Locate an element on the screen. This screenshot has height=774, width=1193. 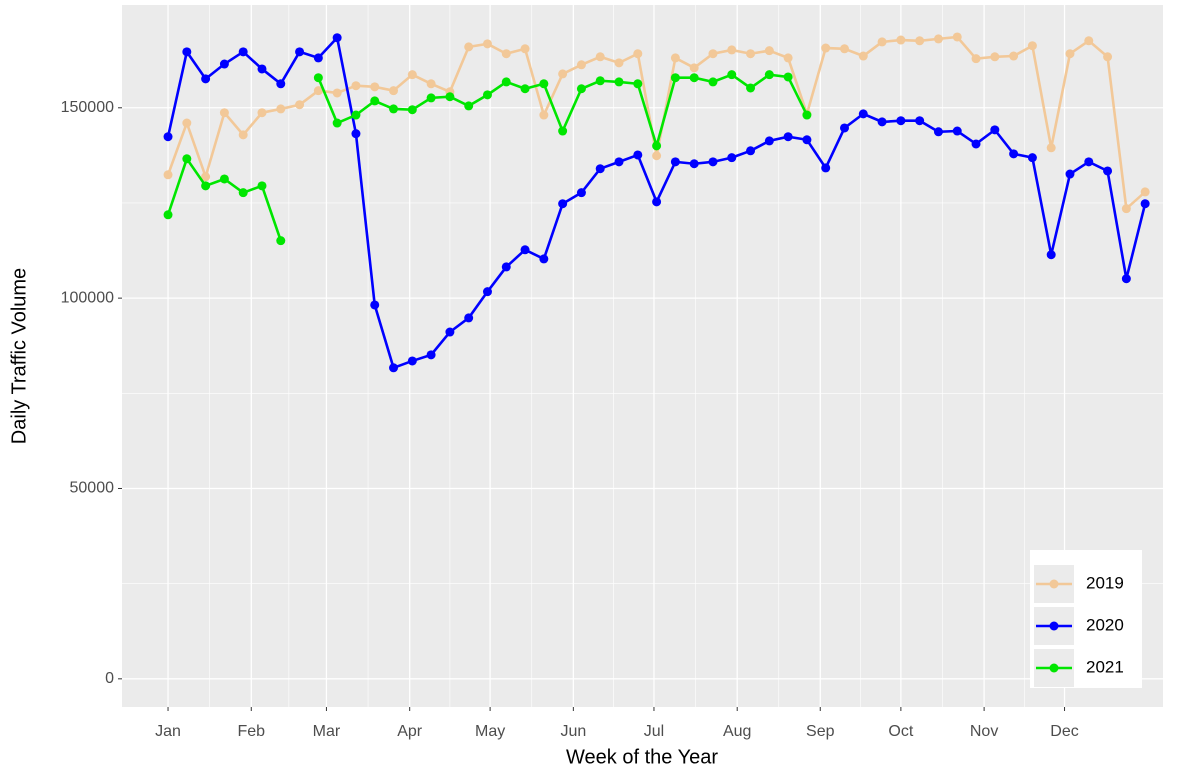
x-tick-label: Nov is located at coordinates (984, 731).